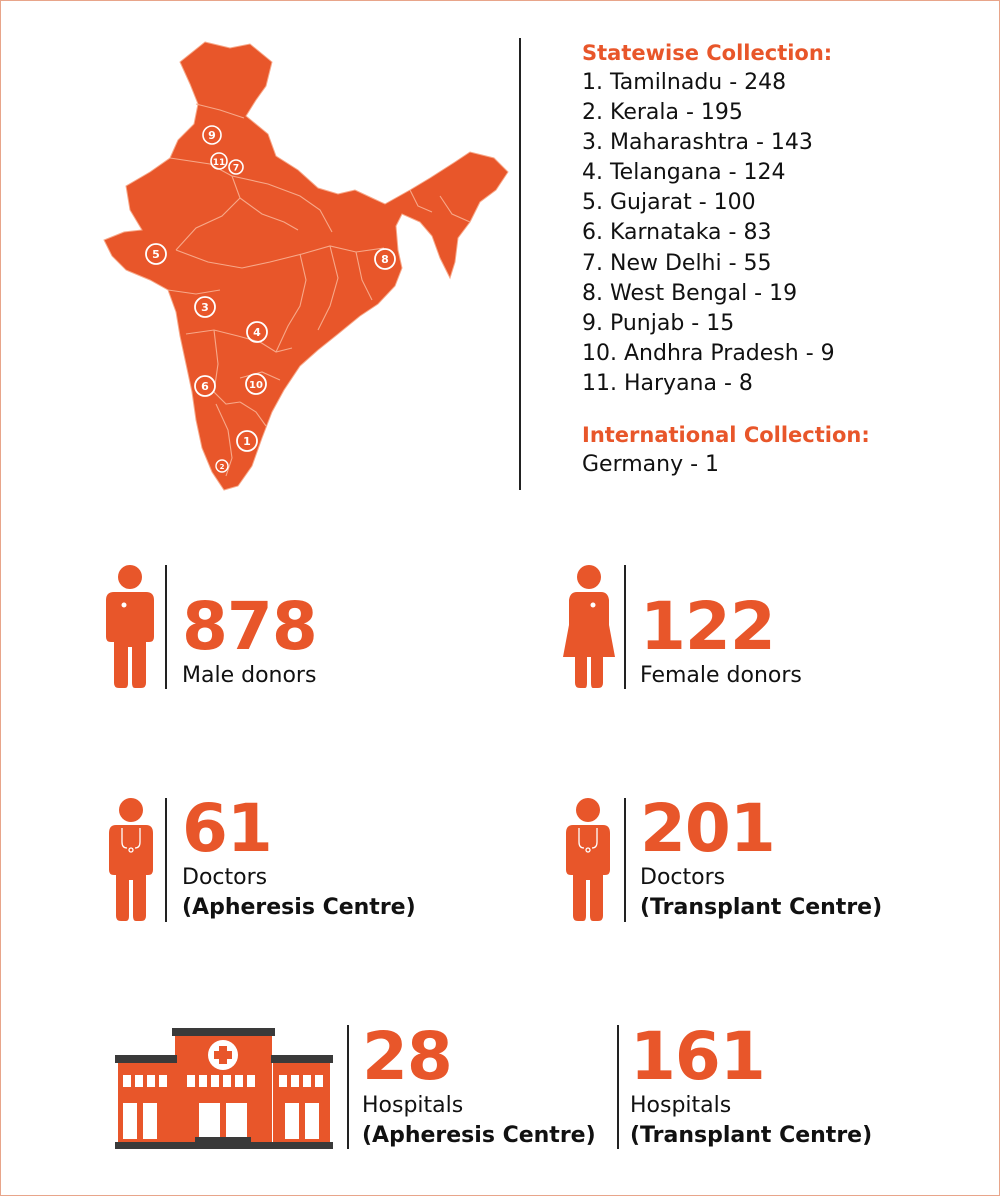 Image resolution: width=1000 pixels, height=1196 pixels. Describe the element at coordinates (625, 627) in the screenshot. I see `female-divider` at that location.